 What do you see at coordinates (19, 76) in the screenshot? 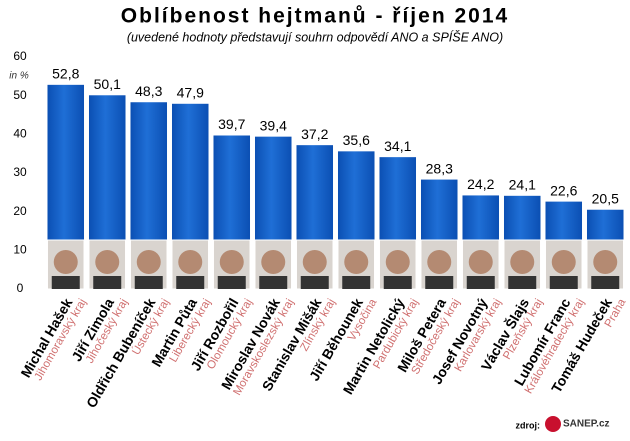
I see `y-unit: in %` at bounding box center [19, 76].